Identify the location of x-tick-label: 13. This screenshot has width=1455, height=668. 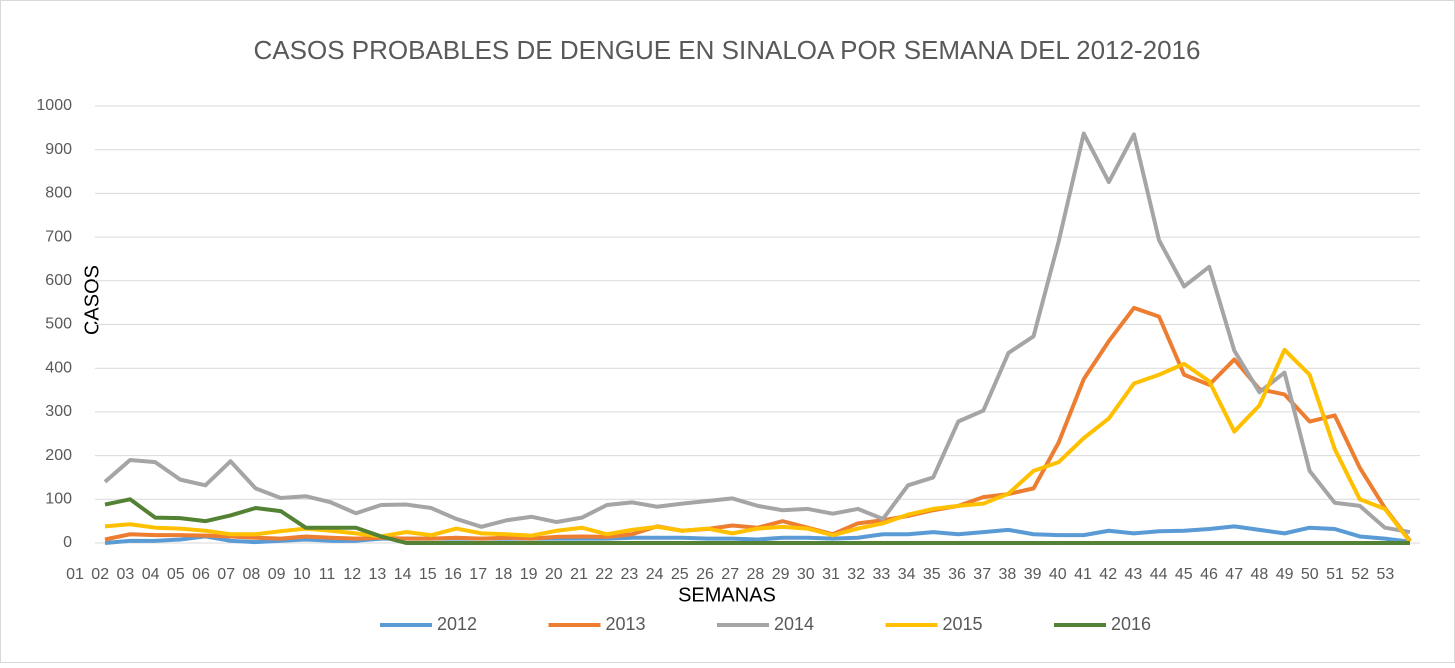
(378, 574).